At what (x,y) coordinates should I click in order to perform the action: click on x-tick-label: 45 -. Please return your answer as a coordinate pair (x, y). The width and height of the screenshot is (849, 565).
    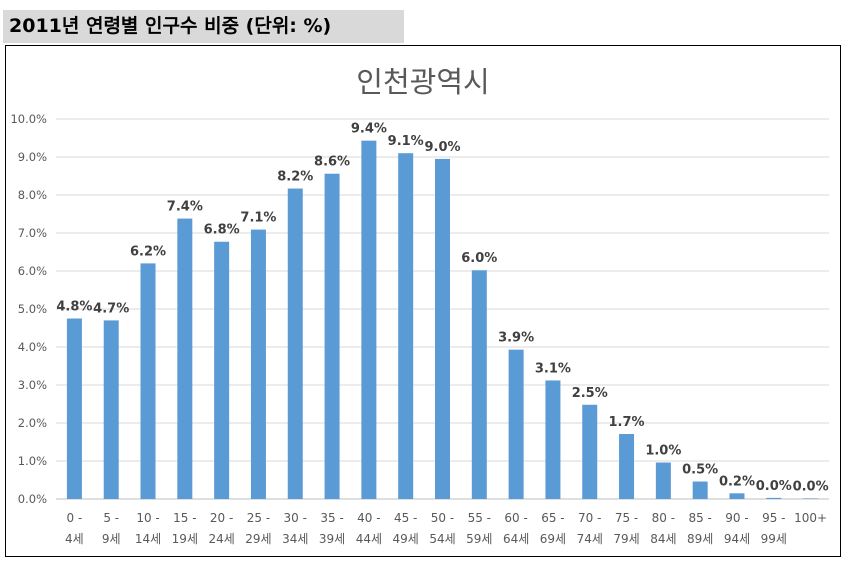
    Looking at the image, I should click on (405, 518).